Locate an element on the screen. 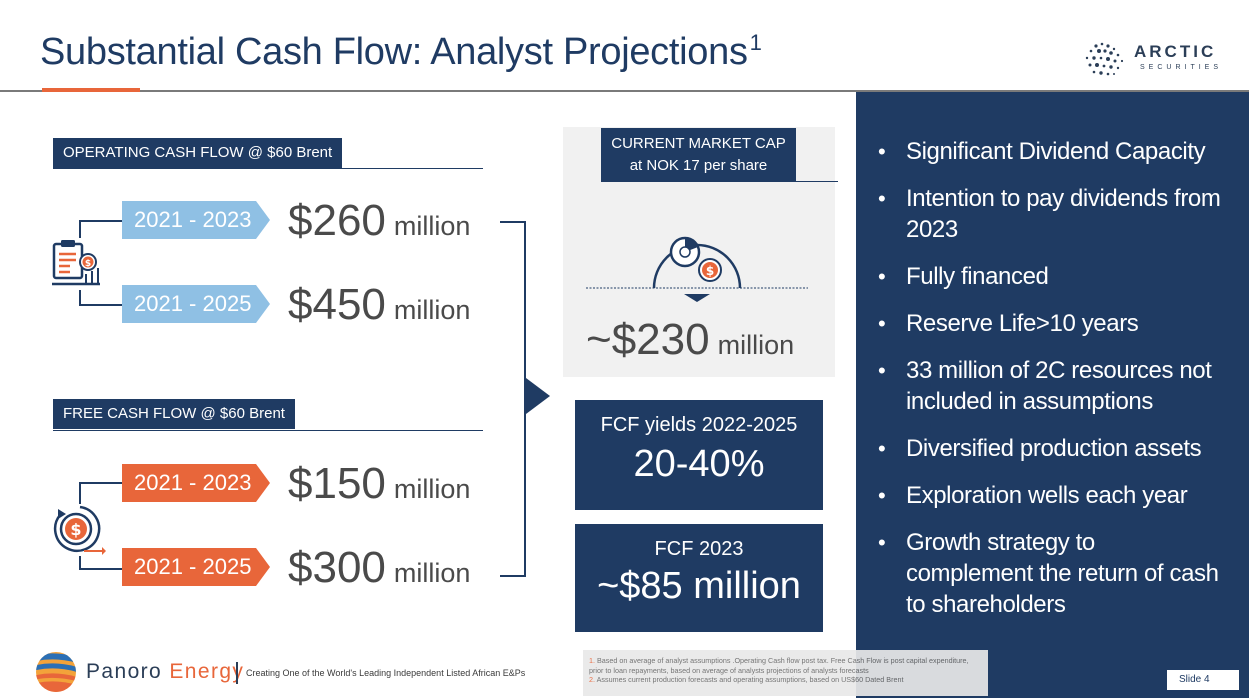 This screenshot has width=1249, height=698. op-connector-bottom-arm is located at coordinates (101, 305).